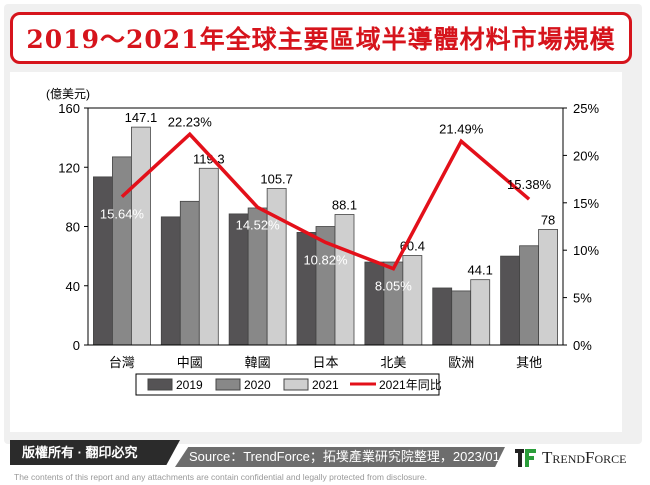 This screenshot has width=650, height=485. What do you see at coordinates (410, 385) in the screenshot?
I see `legend-label: 2021年同比` at bounding box center [410, 385].